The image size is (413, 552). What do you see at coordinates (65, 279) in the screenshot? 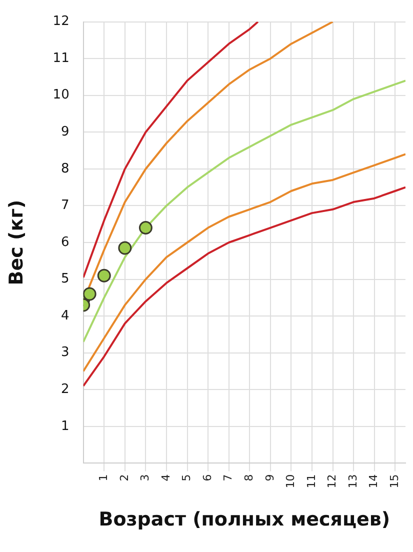
I see `y-tick-label: 5` at bounding box center [65, 279].